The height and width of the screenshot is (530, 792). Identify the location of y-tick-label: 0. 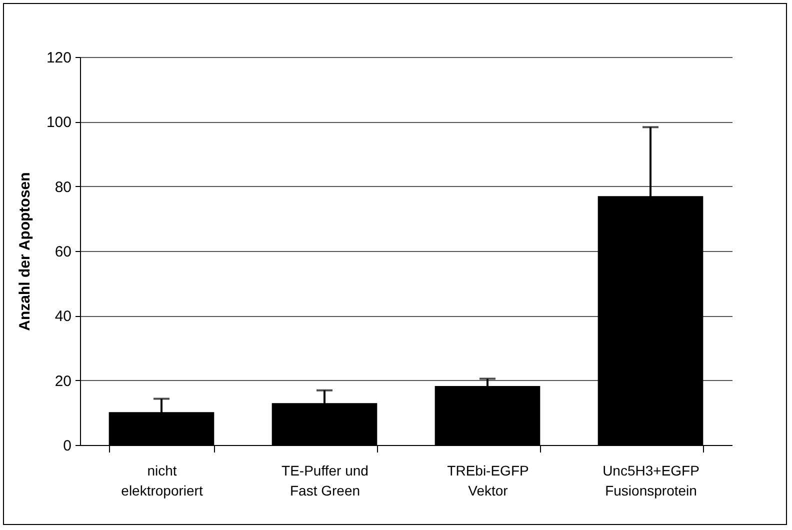
(67, 446).